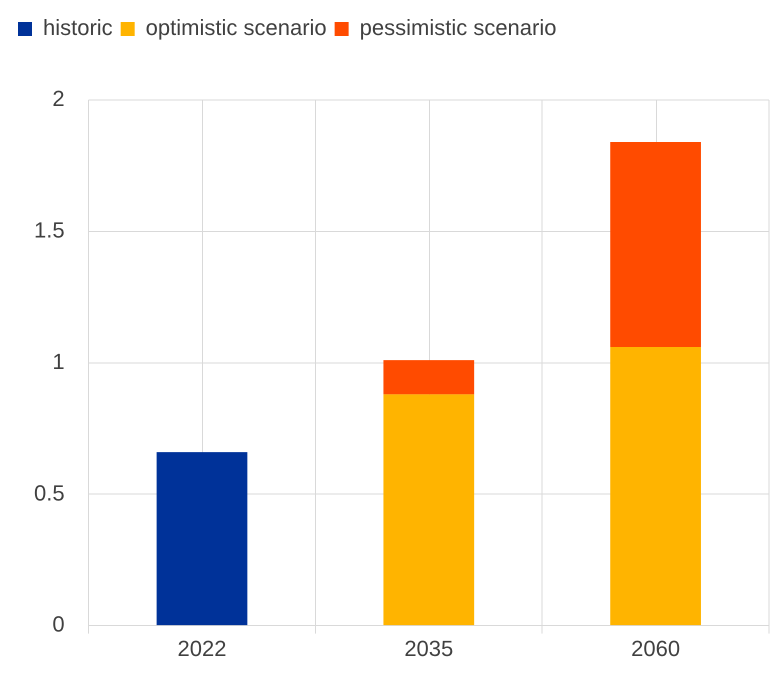 Image resolution: width=771 pixels, height=676 pixels. Describe the element at coordinates (49, 493) in the screenshot. I see `y-tick-label: 0.5` at that location.